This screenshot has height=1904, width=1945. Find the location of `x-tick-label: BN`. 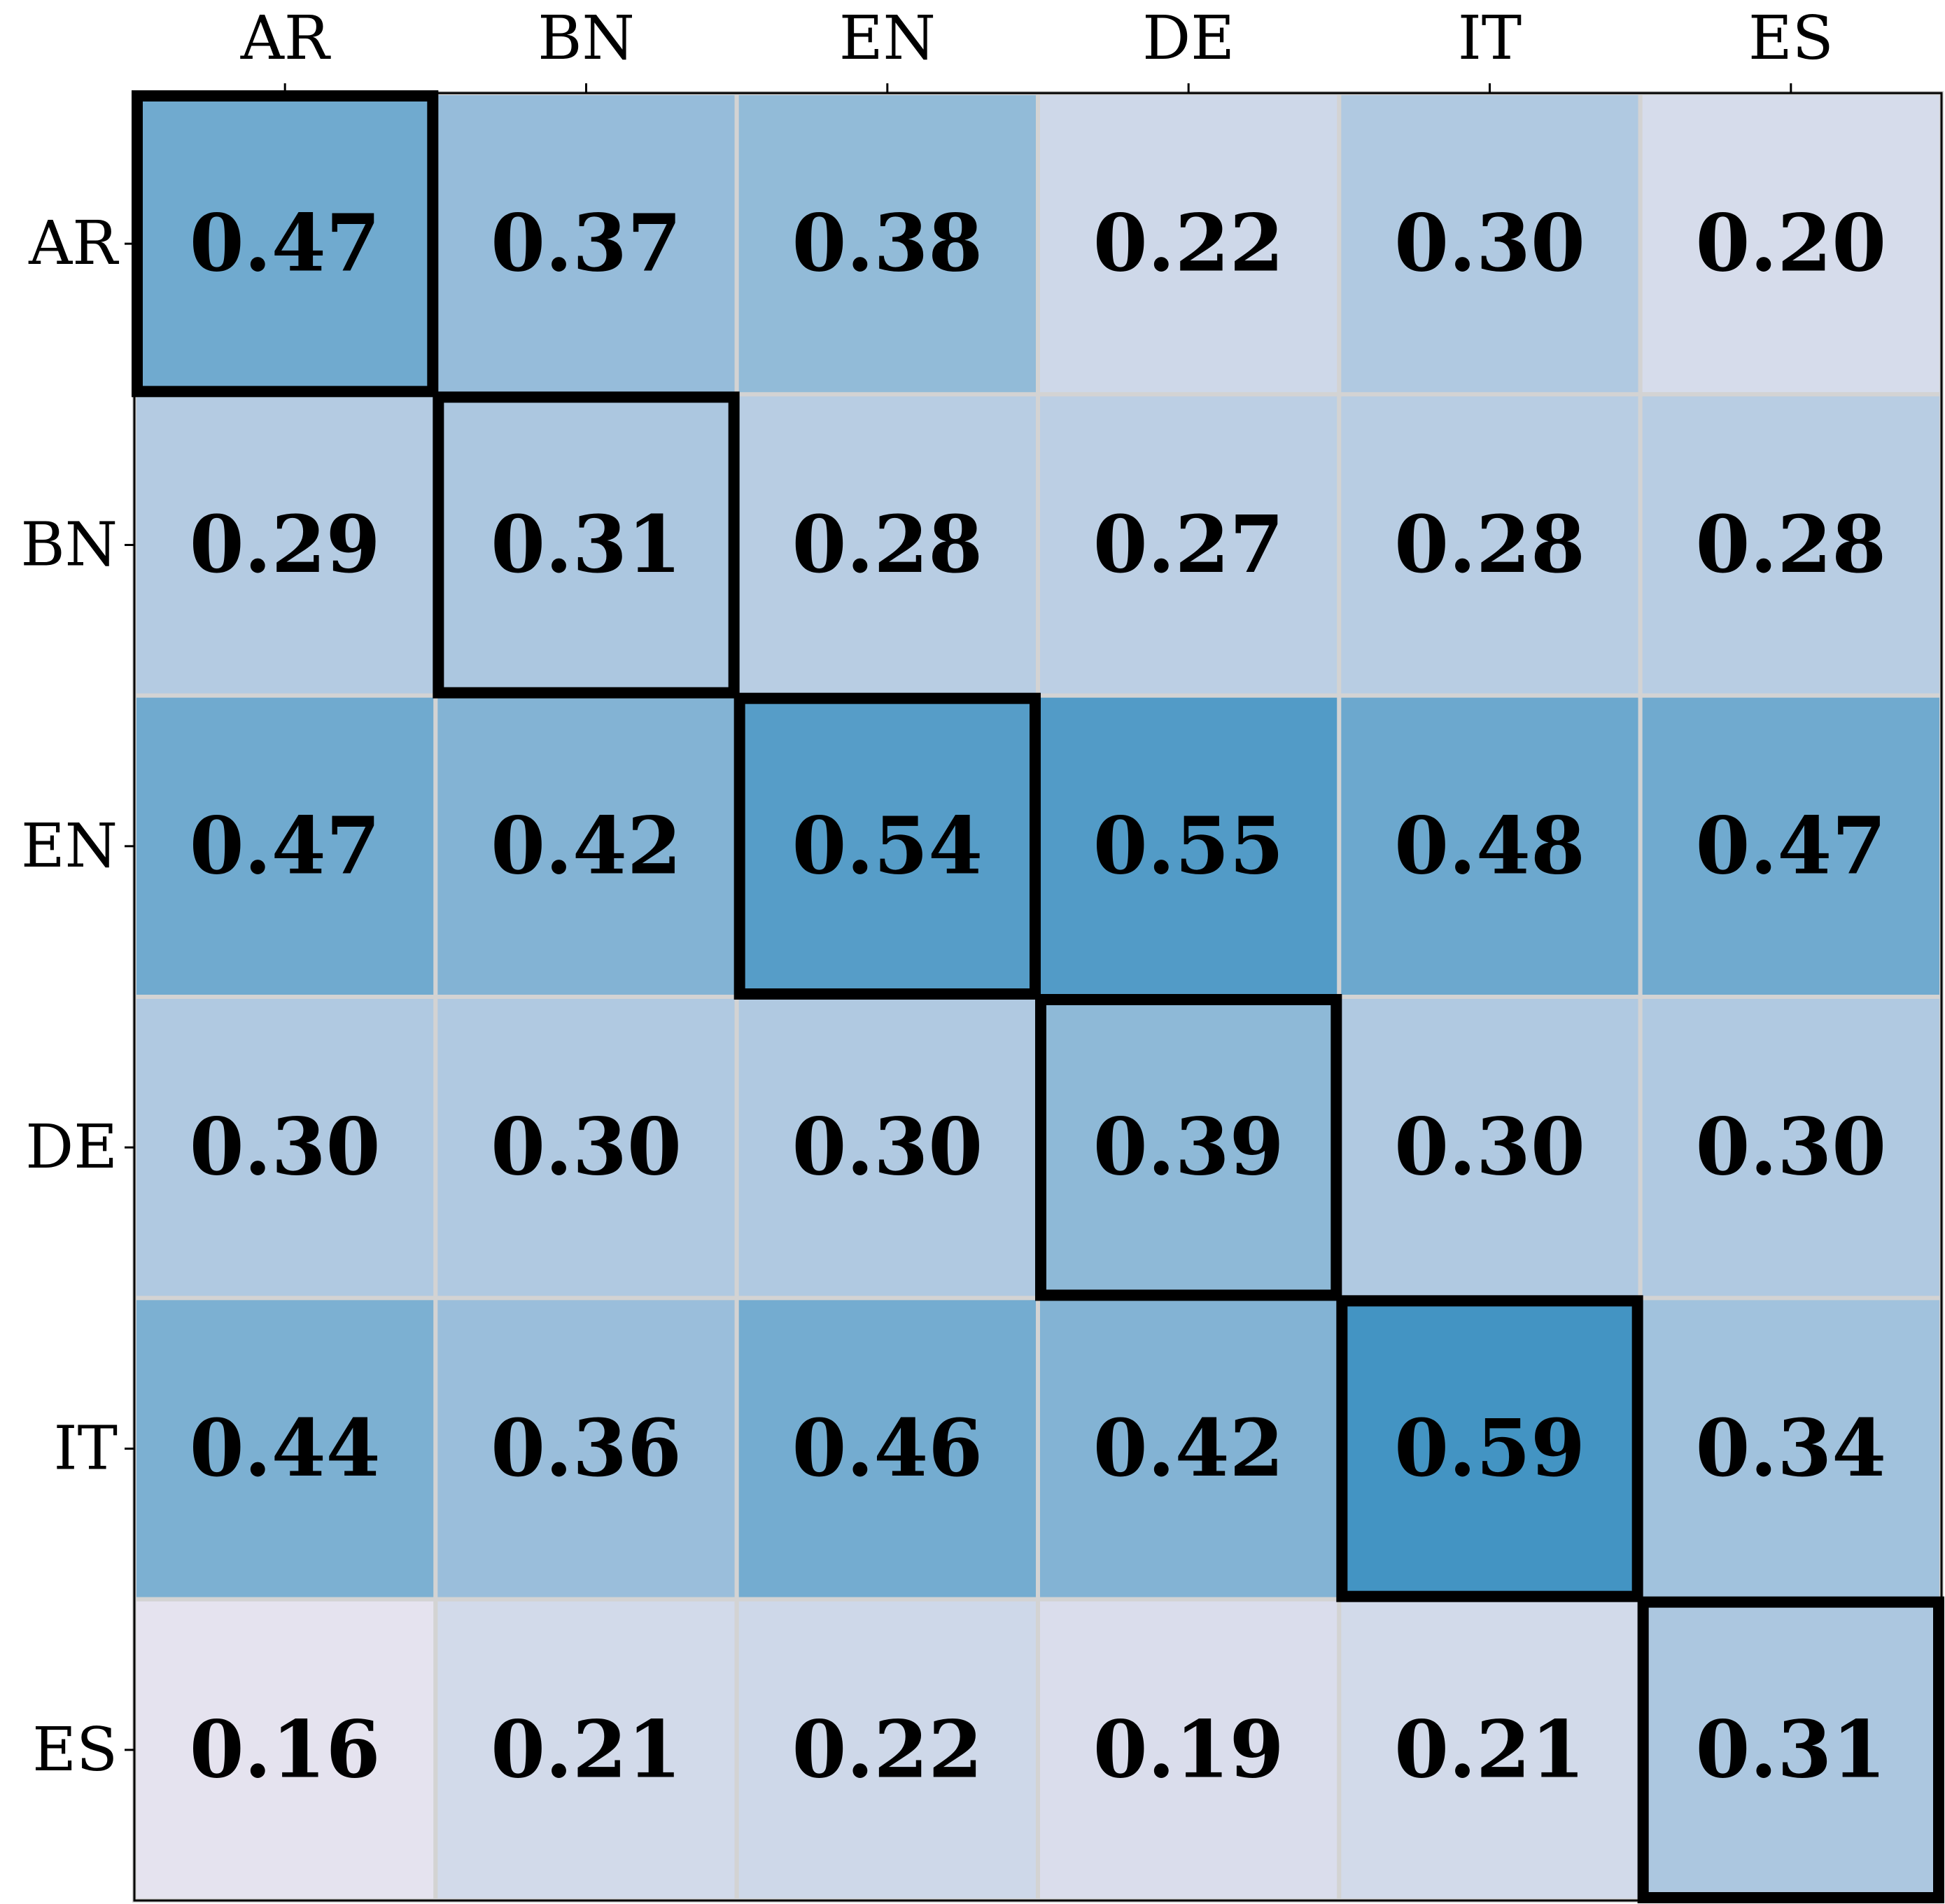

x-tick-label: BN is located at coordinates (586, 39).